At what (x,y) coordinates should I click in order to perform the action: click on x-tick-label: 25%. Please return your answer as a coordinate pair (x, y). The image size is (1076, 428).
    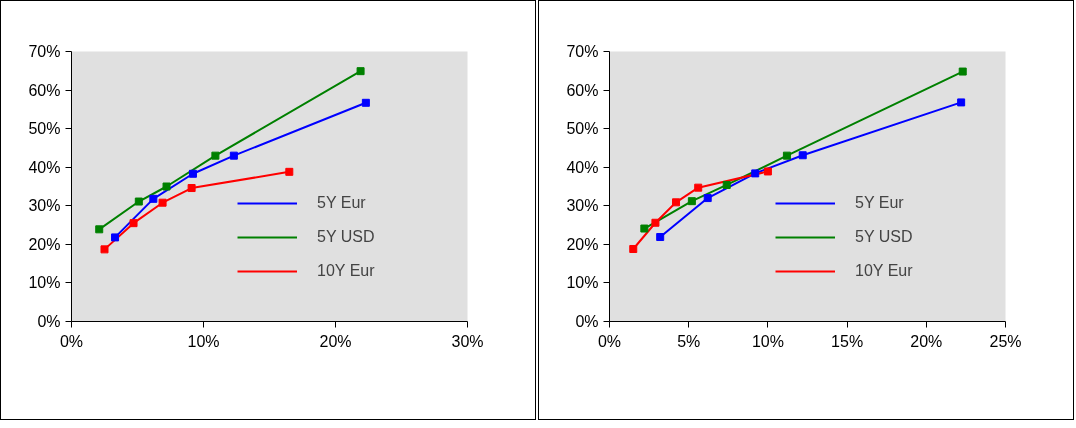
    Looking at the image, I should click on (1005, 341).